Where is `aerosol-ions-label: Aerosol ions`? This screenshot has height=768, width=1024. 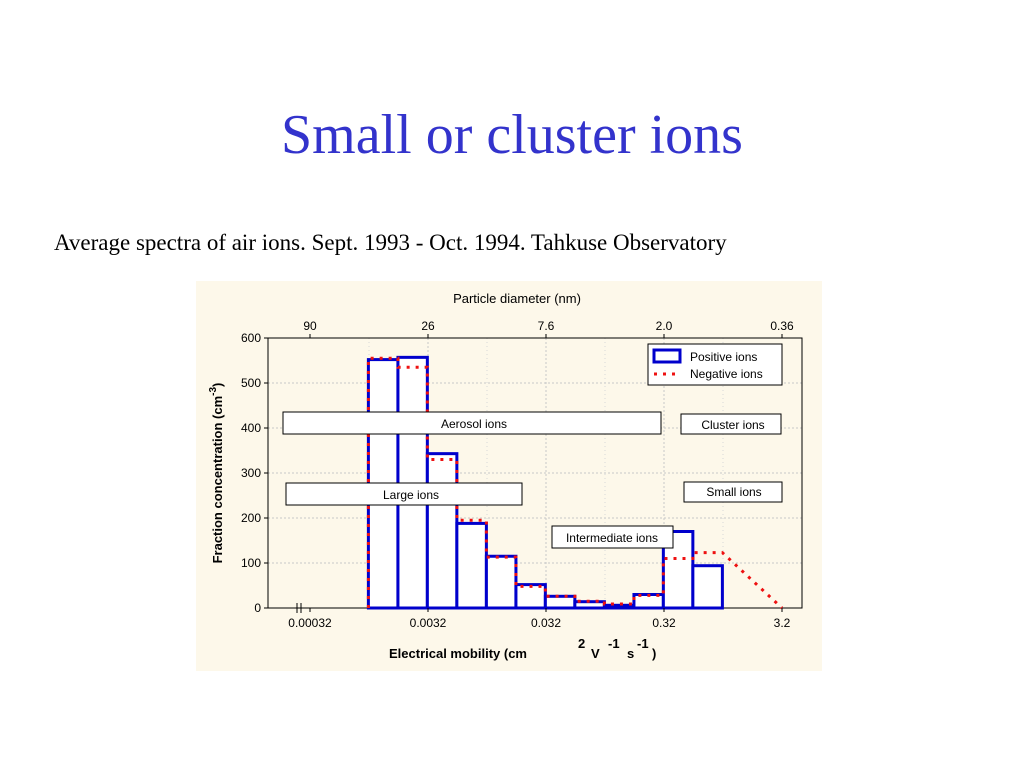
aerosol-ions-label: Aerosol ions is located at coordinates (474, 424).